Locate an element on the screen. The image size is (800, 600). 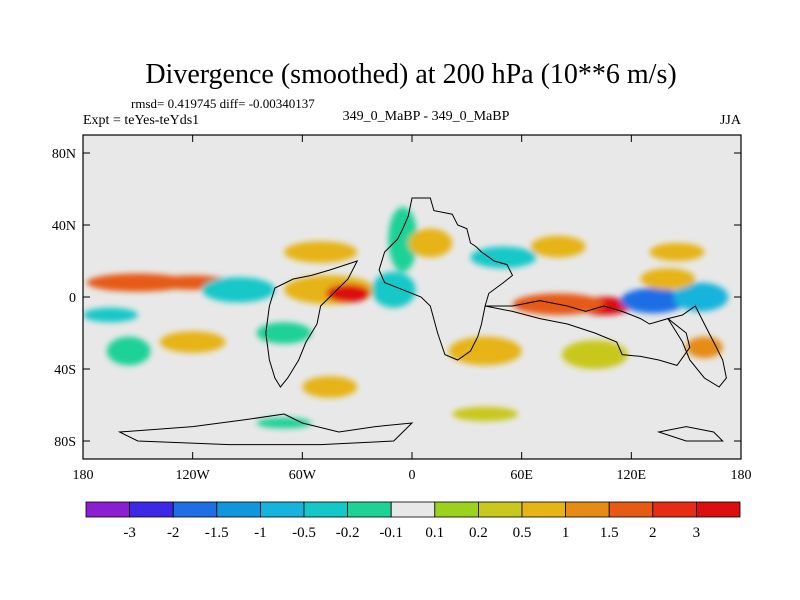
colorbar-label-13: 3 is located at coordinates (697, 533).